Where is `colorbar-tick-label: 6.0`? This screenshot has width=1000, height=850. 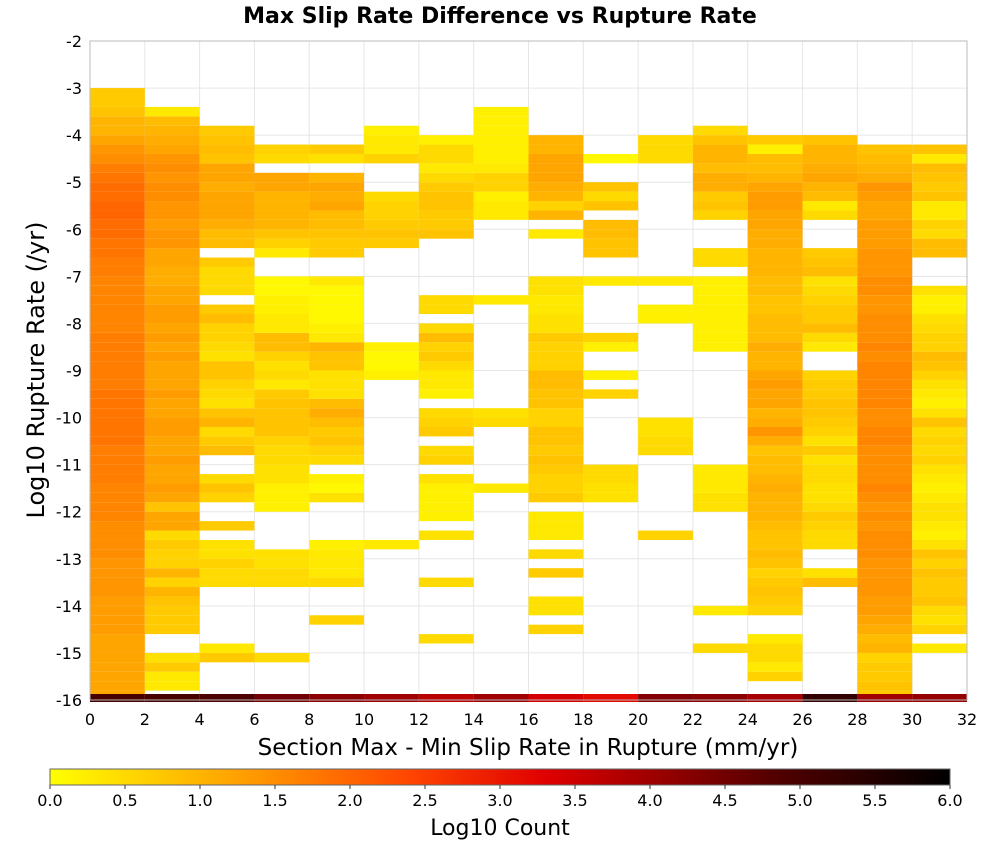
colorbar-tick-label: 6.0 is located at coordinates (949, 800).